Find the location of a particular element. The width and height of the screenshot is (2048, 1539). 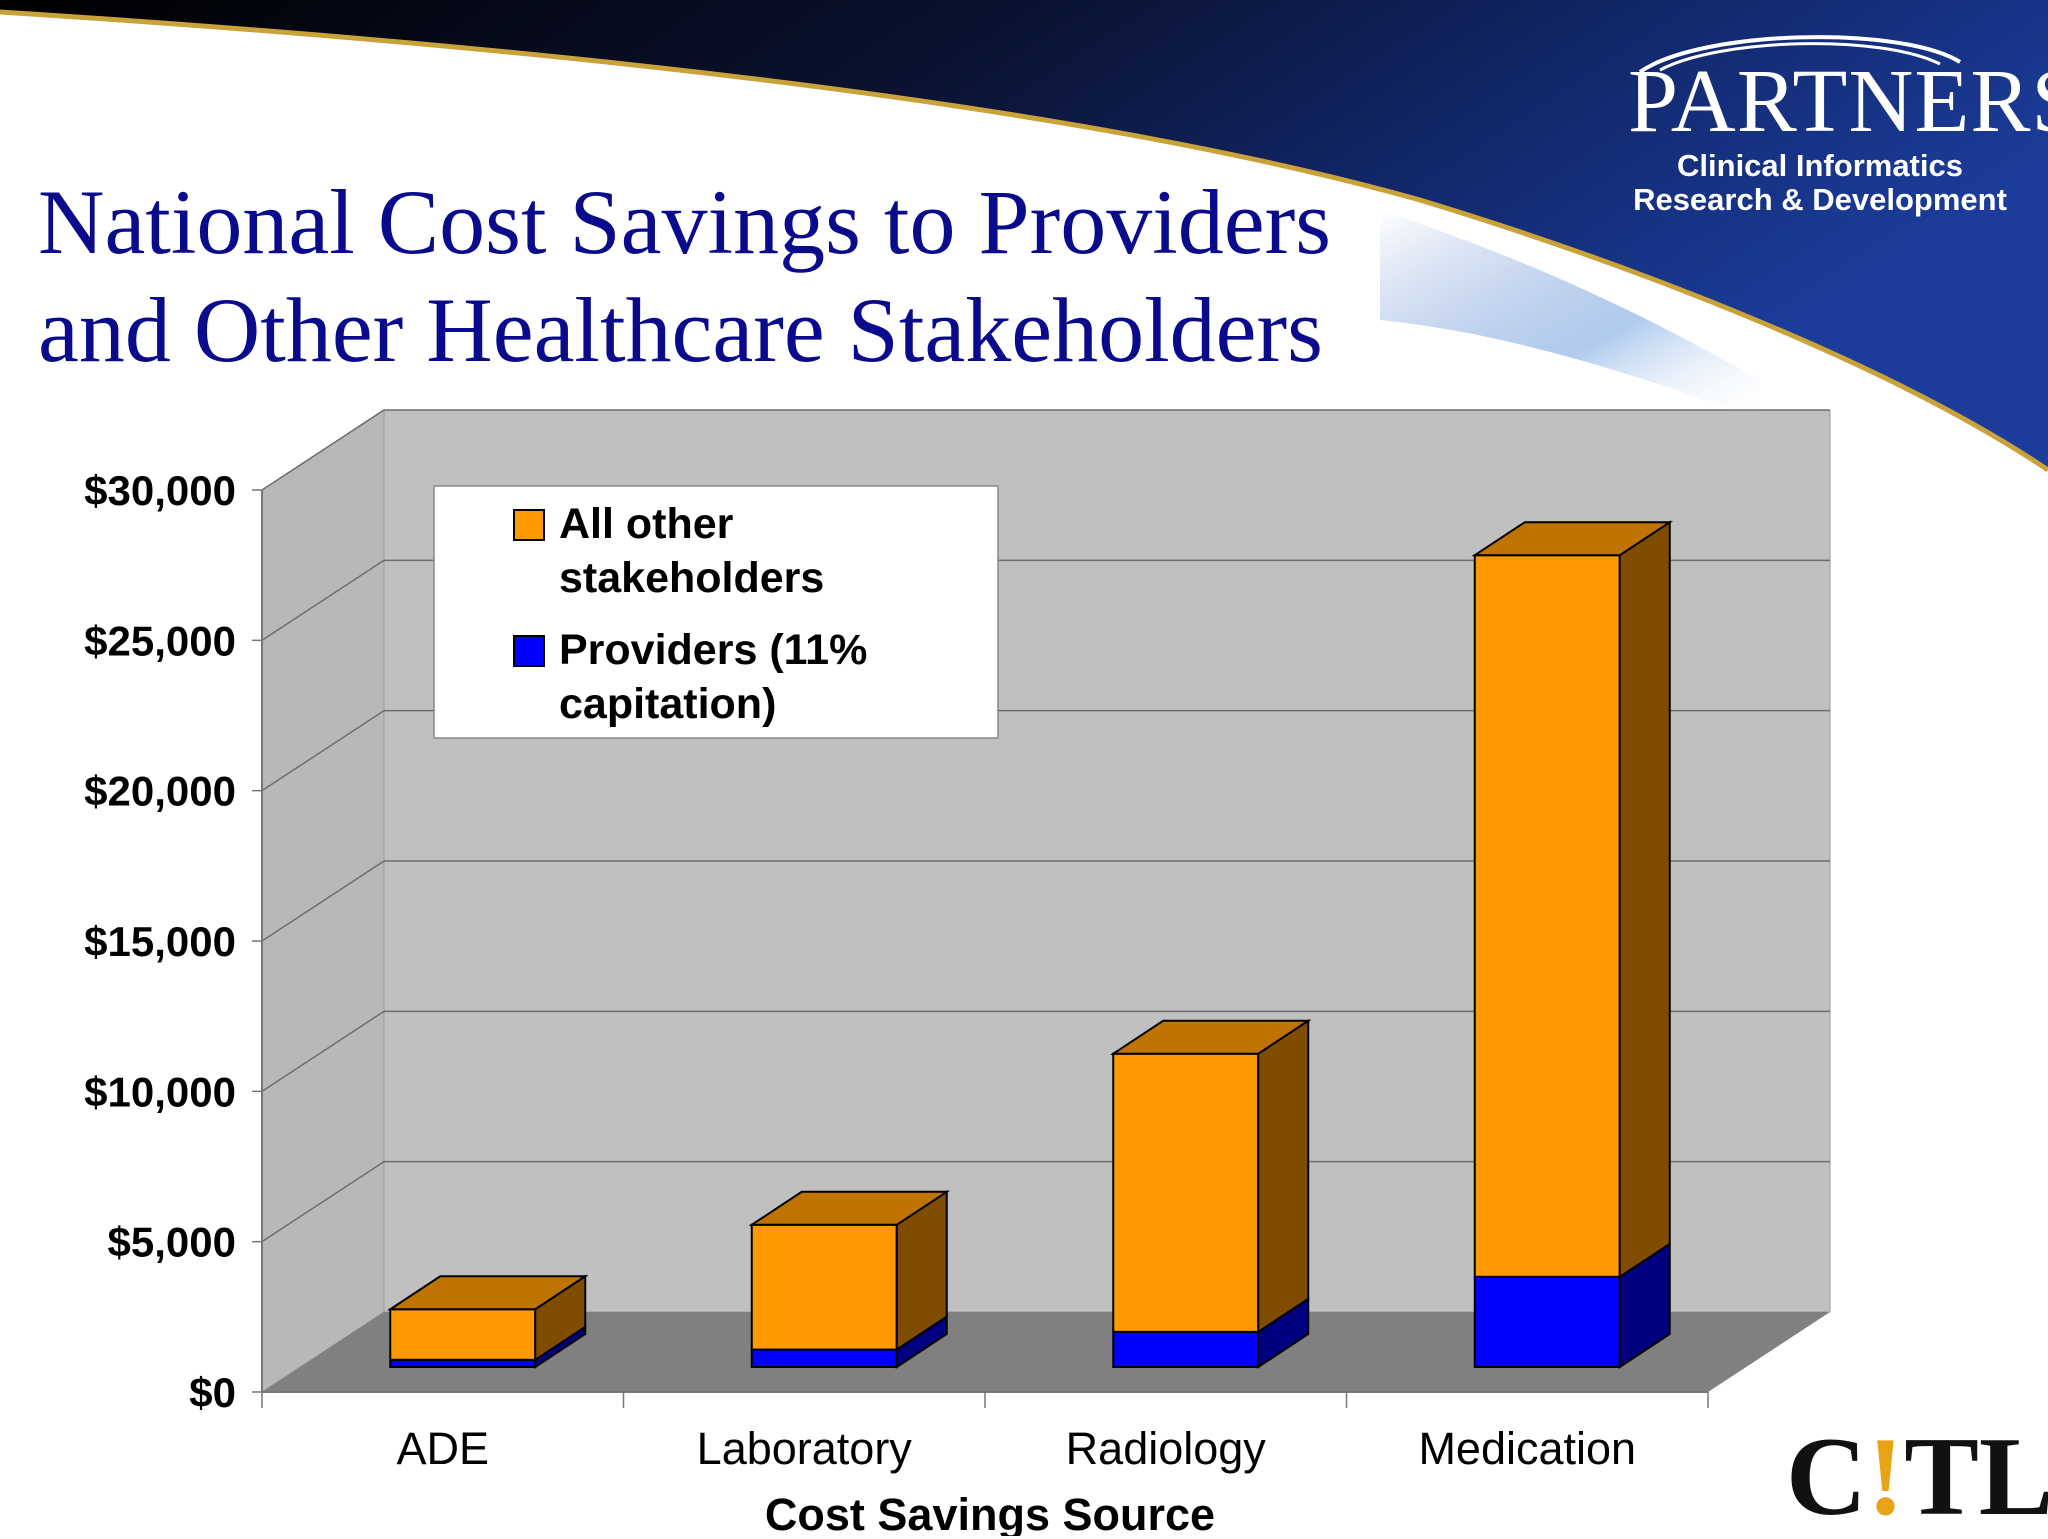

x-axis-title: Cost Savings Source is located at coordinates (990, 1512).